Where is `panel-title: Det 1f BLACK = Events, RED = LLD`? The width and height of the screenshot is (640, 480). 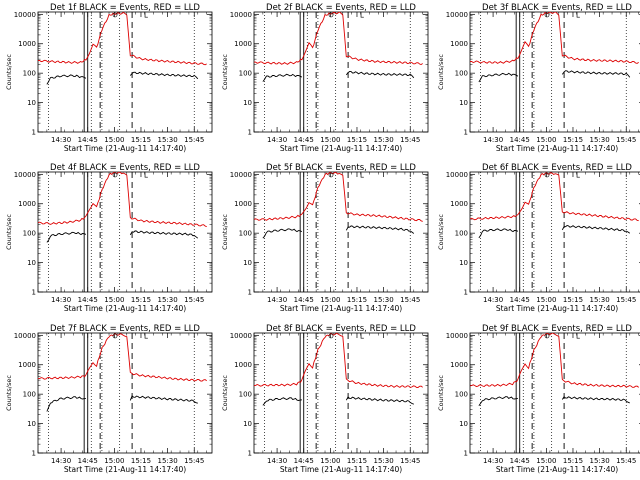 panel-title: Det 1f BLACK = Events, RED = LLD is located at coordinates (125, 8).